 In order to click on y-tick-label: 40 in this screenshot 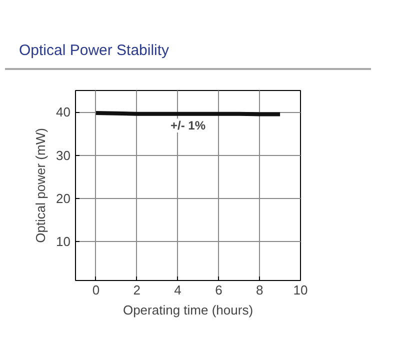, I will do `click(63, 112)`.